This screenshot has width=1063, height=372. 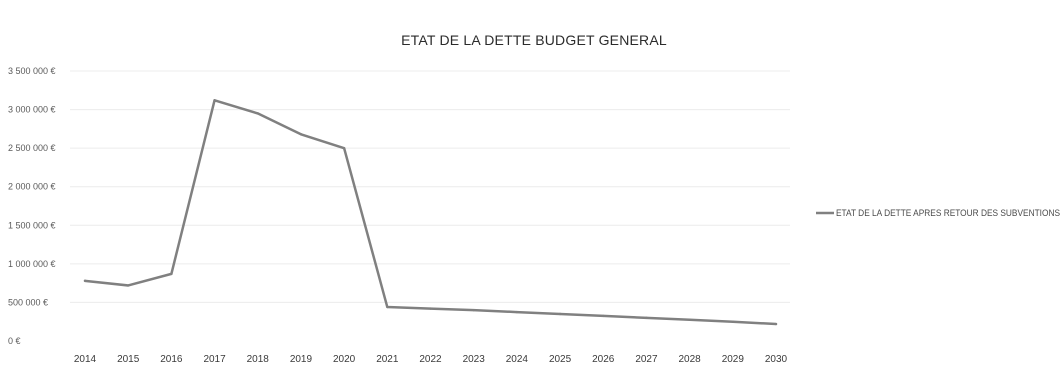 What do you see at coordinates (32, 264) in the screenshot?
I see `y-tick-label: 1 000 000 €` at bounding box center [32, 264].